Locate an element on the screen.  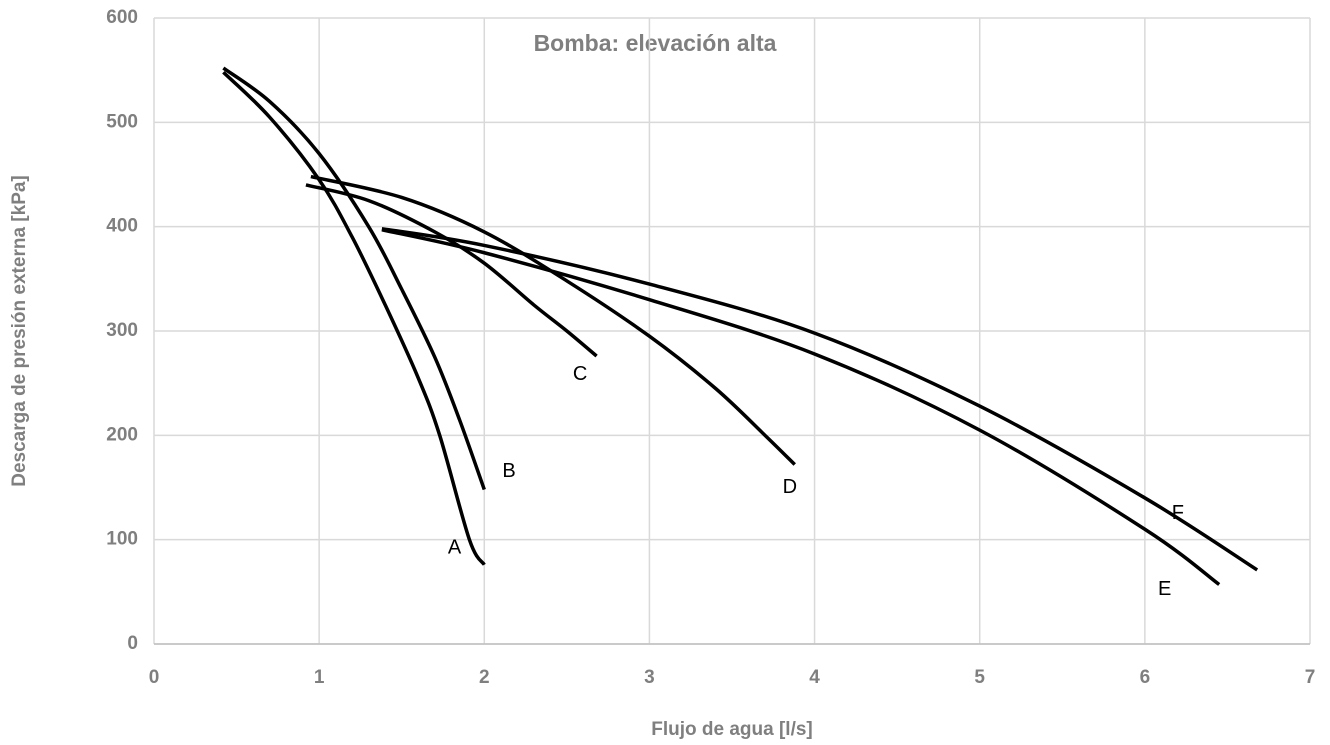
y-tick-label: 500 is located at coordinates (122, 121).